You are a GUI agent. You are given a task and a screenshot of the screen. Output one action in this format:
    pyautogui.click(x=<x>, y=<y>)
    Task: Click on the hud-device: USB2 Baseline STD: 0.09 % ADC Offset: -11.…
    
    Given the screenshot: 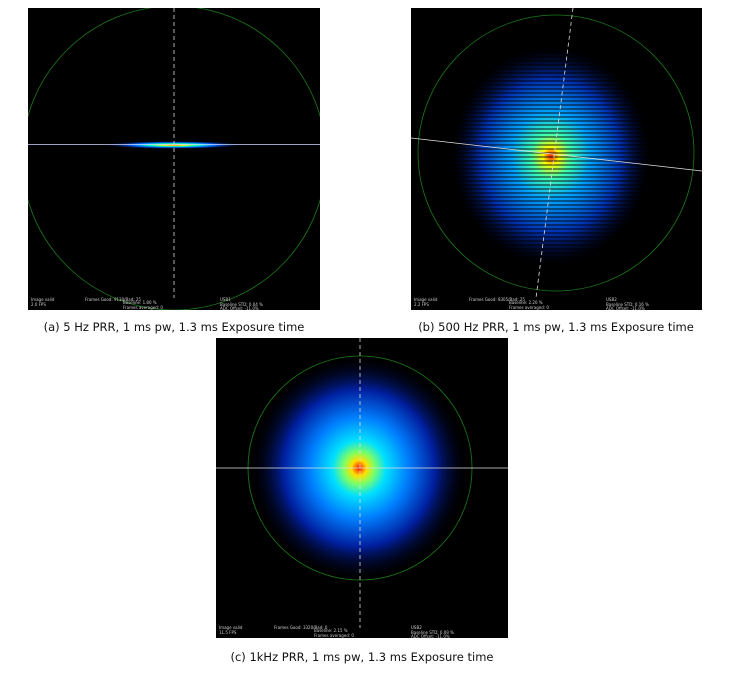 What is the action you would take?
    pyautogui.click(x=432, y=632)
    